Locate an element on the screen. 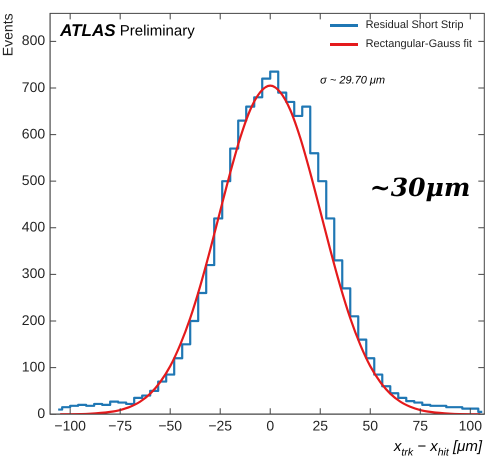 The height and width of the screenshot is (461, 486). x-tick-label: 25 is located at coordinates (320, 425).